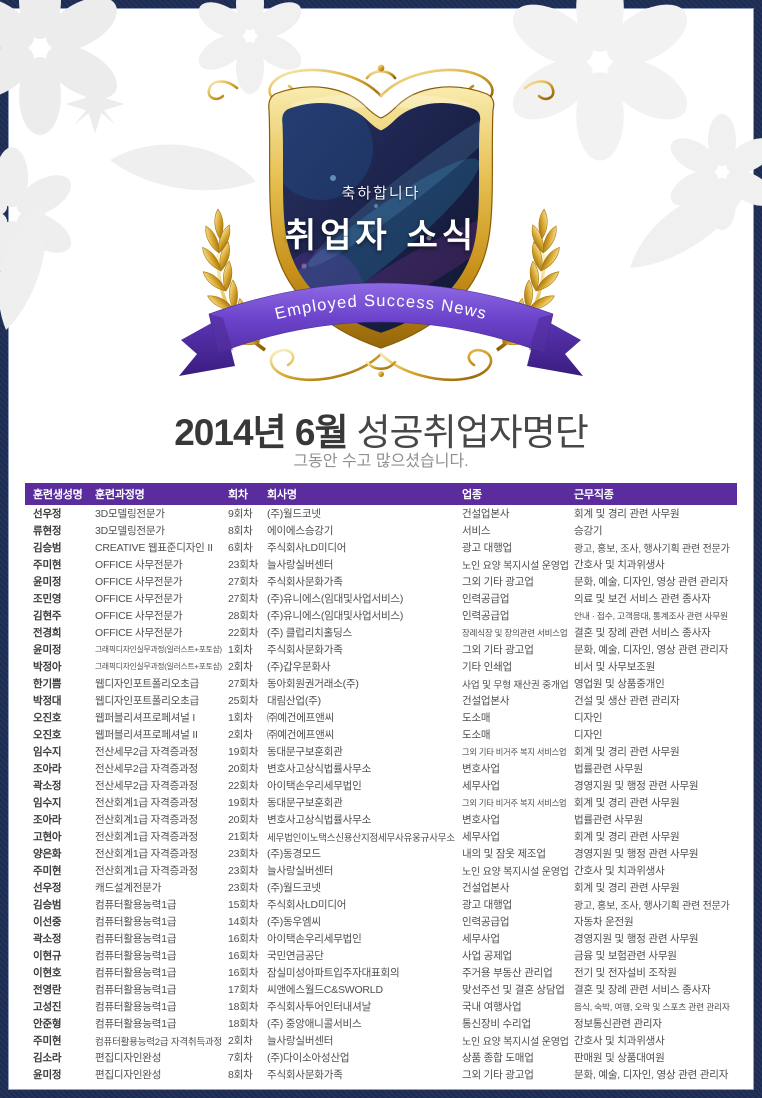 The height and width of the screenshot is (1098, 762). I want to click on cell-company: 동대문구보훈회관, so click(305, 803).